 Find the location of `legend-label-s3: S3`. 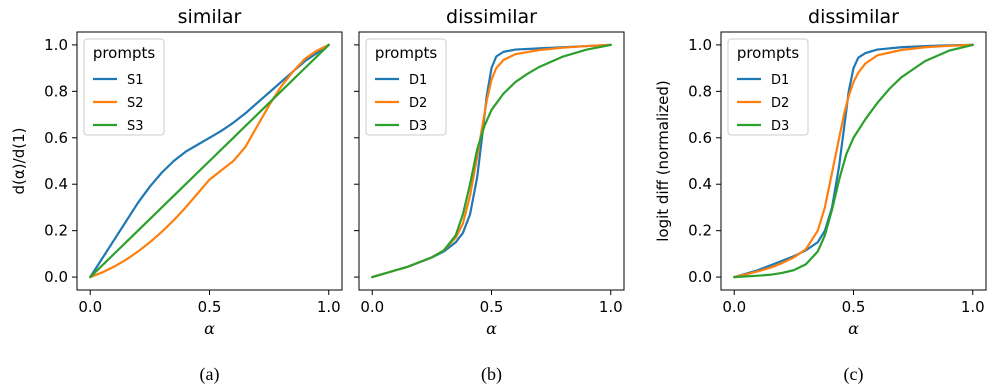

legend-label-s3: S3 is located at coordinates (135, 126).